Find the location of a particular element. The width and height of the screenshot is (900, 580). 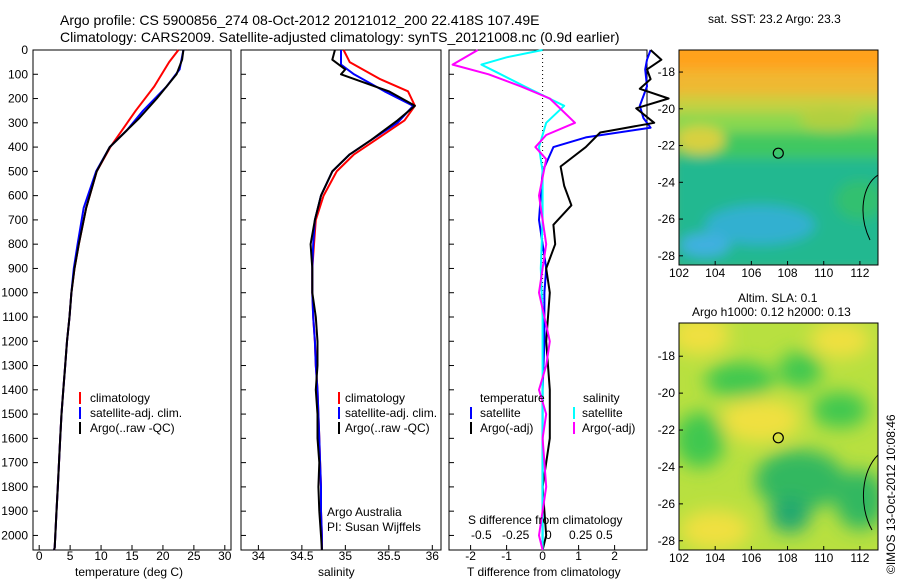

s-tick-label: 0.25 is located at coordinates (581, 535).